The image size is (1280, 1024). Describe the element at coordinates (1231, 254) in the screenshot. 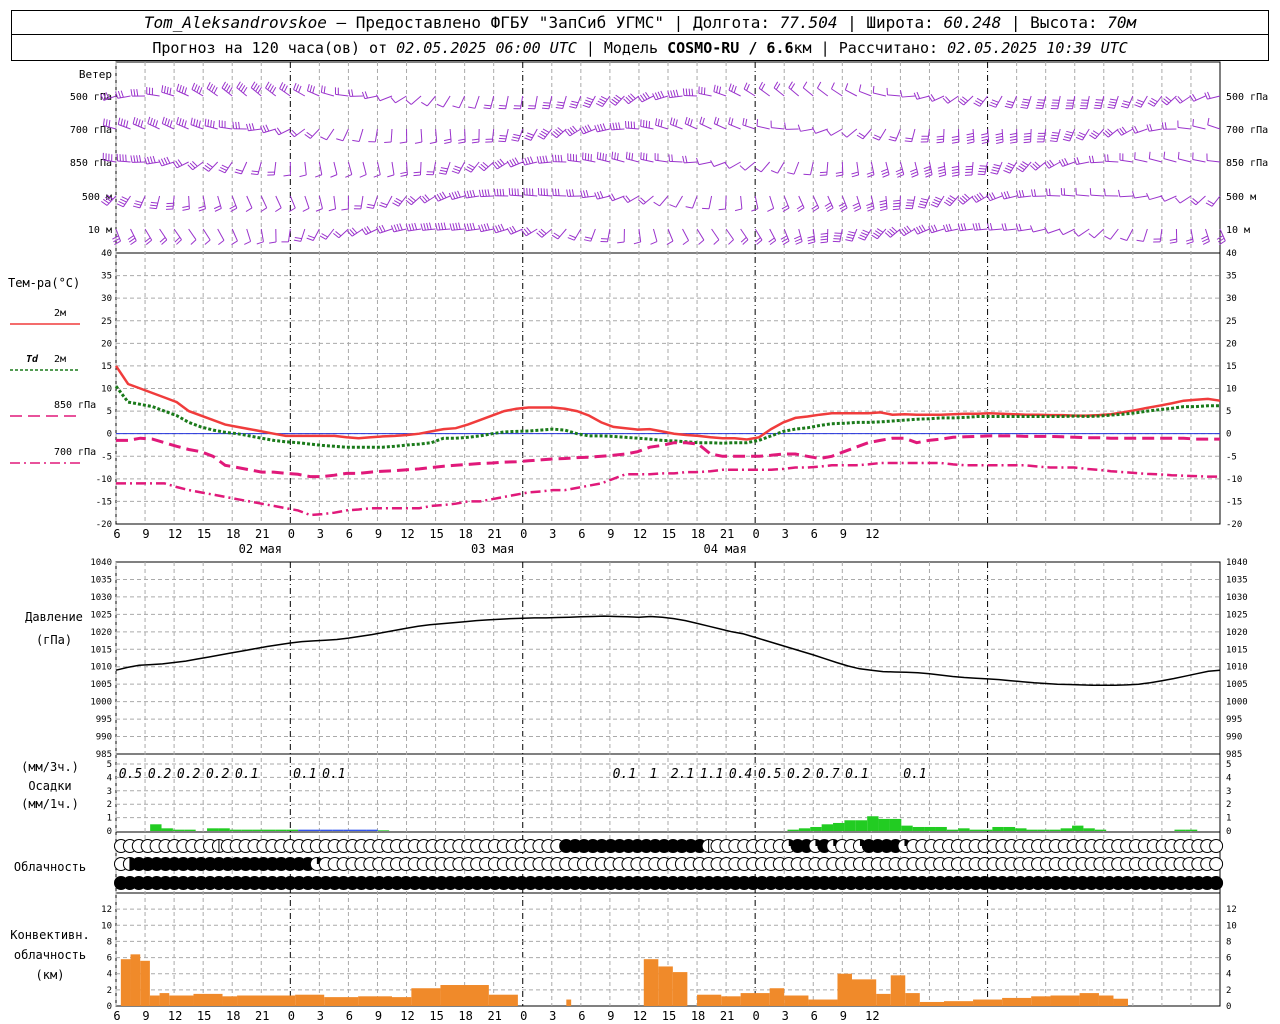

I see `temp-tick-label-right: 40` at that location.